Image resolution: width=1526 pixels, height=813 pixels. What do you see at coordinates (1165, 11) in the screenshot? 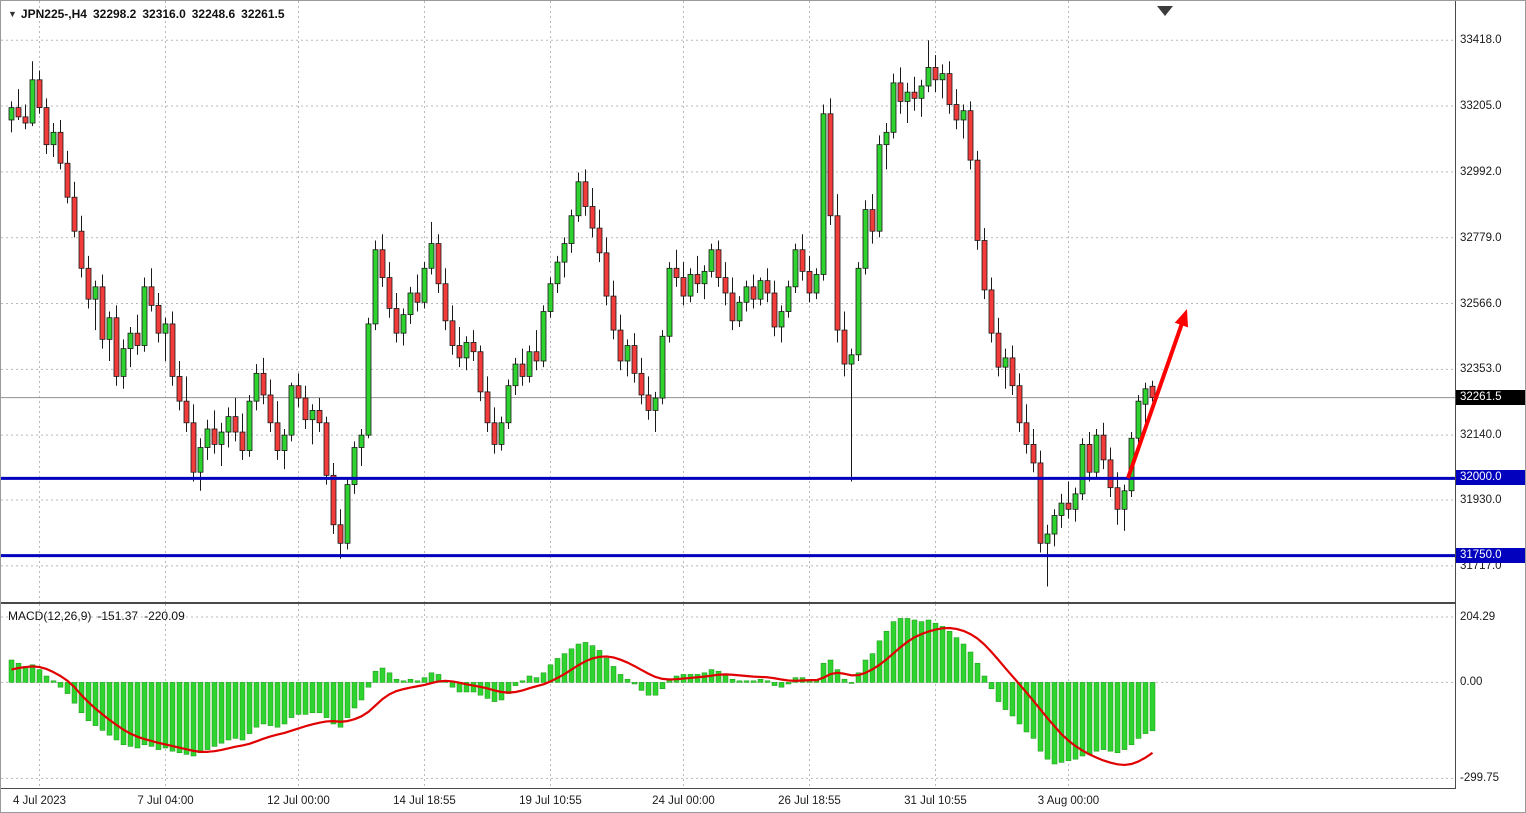
I see `scroll-end-icon` at bounding box center [1165, 11].